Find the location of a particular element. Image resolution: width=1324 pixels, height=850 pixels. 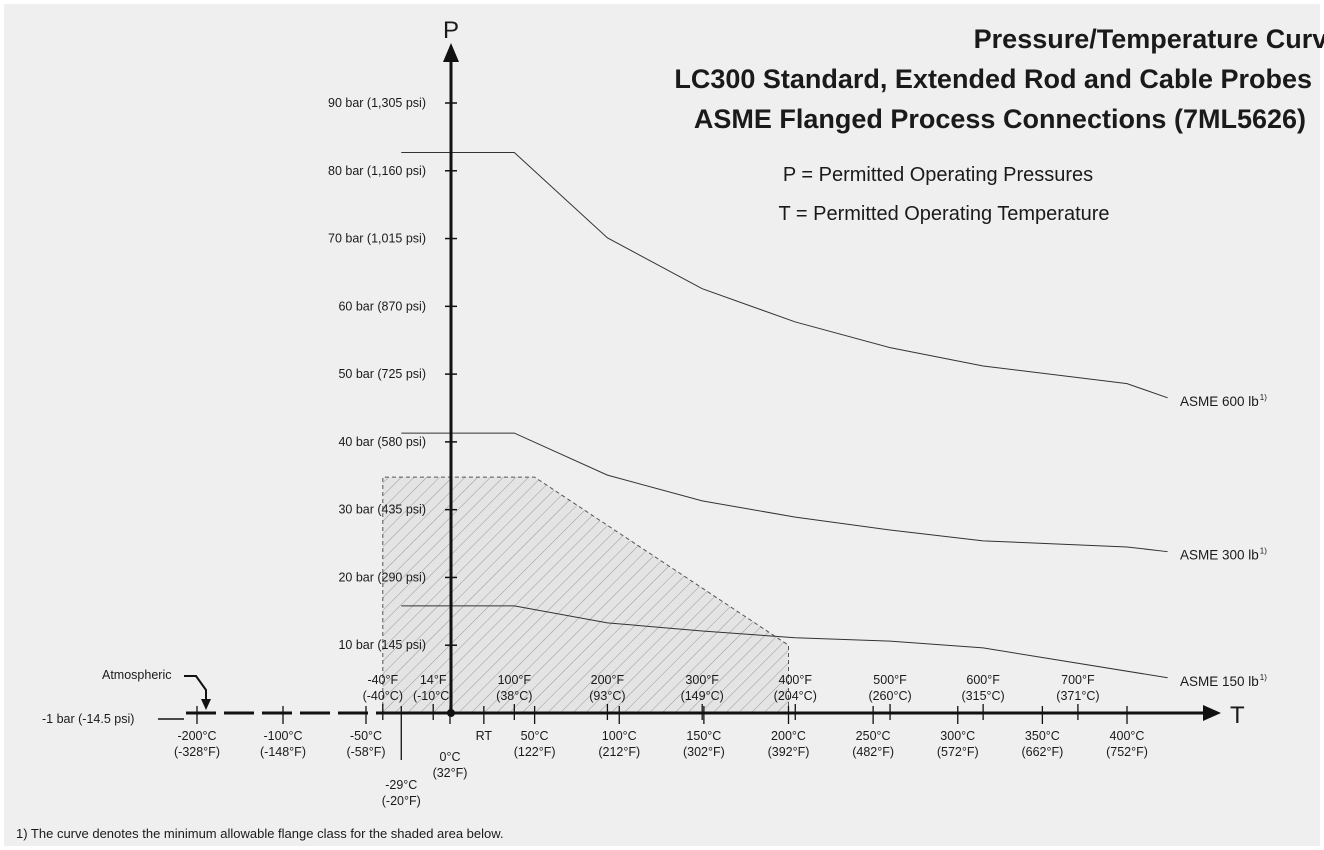

baseline-label: -1 bar (-14.5 psi) is located at coordinates (88, 719).